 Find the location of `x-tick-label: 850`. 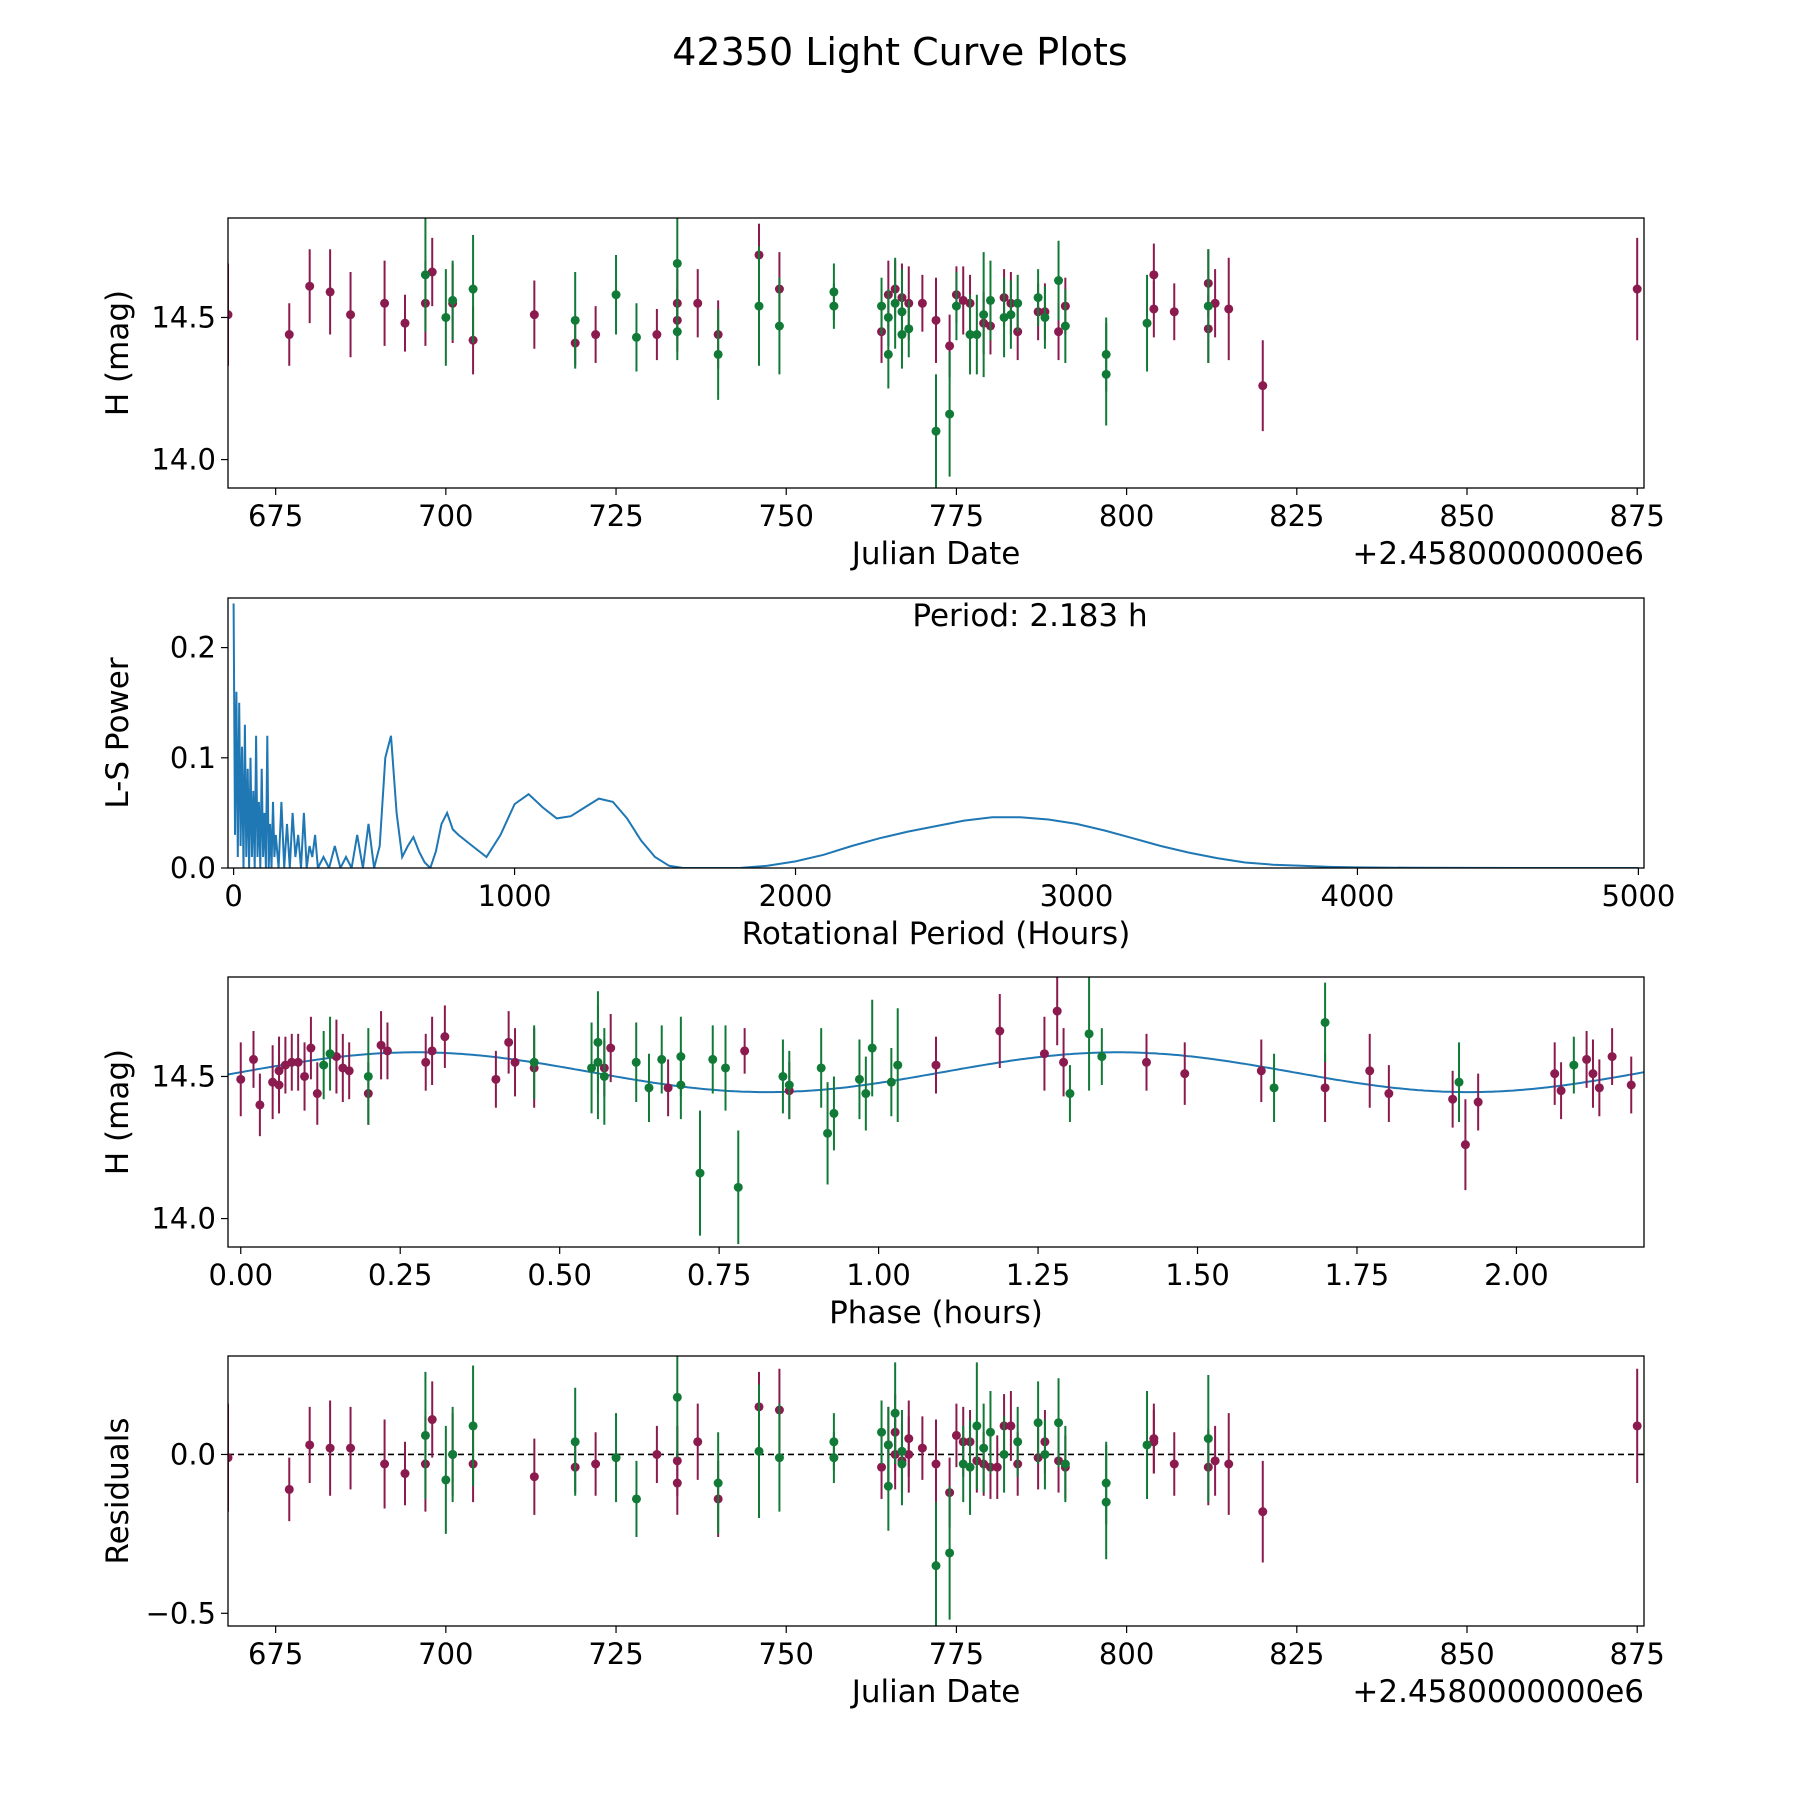

x-tick-label: 850 is located at coordinates (1466, 516).